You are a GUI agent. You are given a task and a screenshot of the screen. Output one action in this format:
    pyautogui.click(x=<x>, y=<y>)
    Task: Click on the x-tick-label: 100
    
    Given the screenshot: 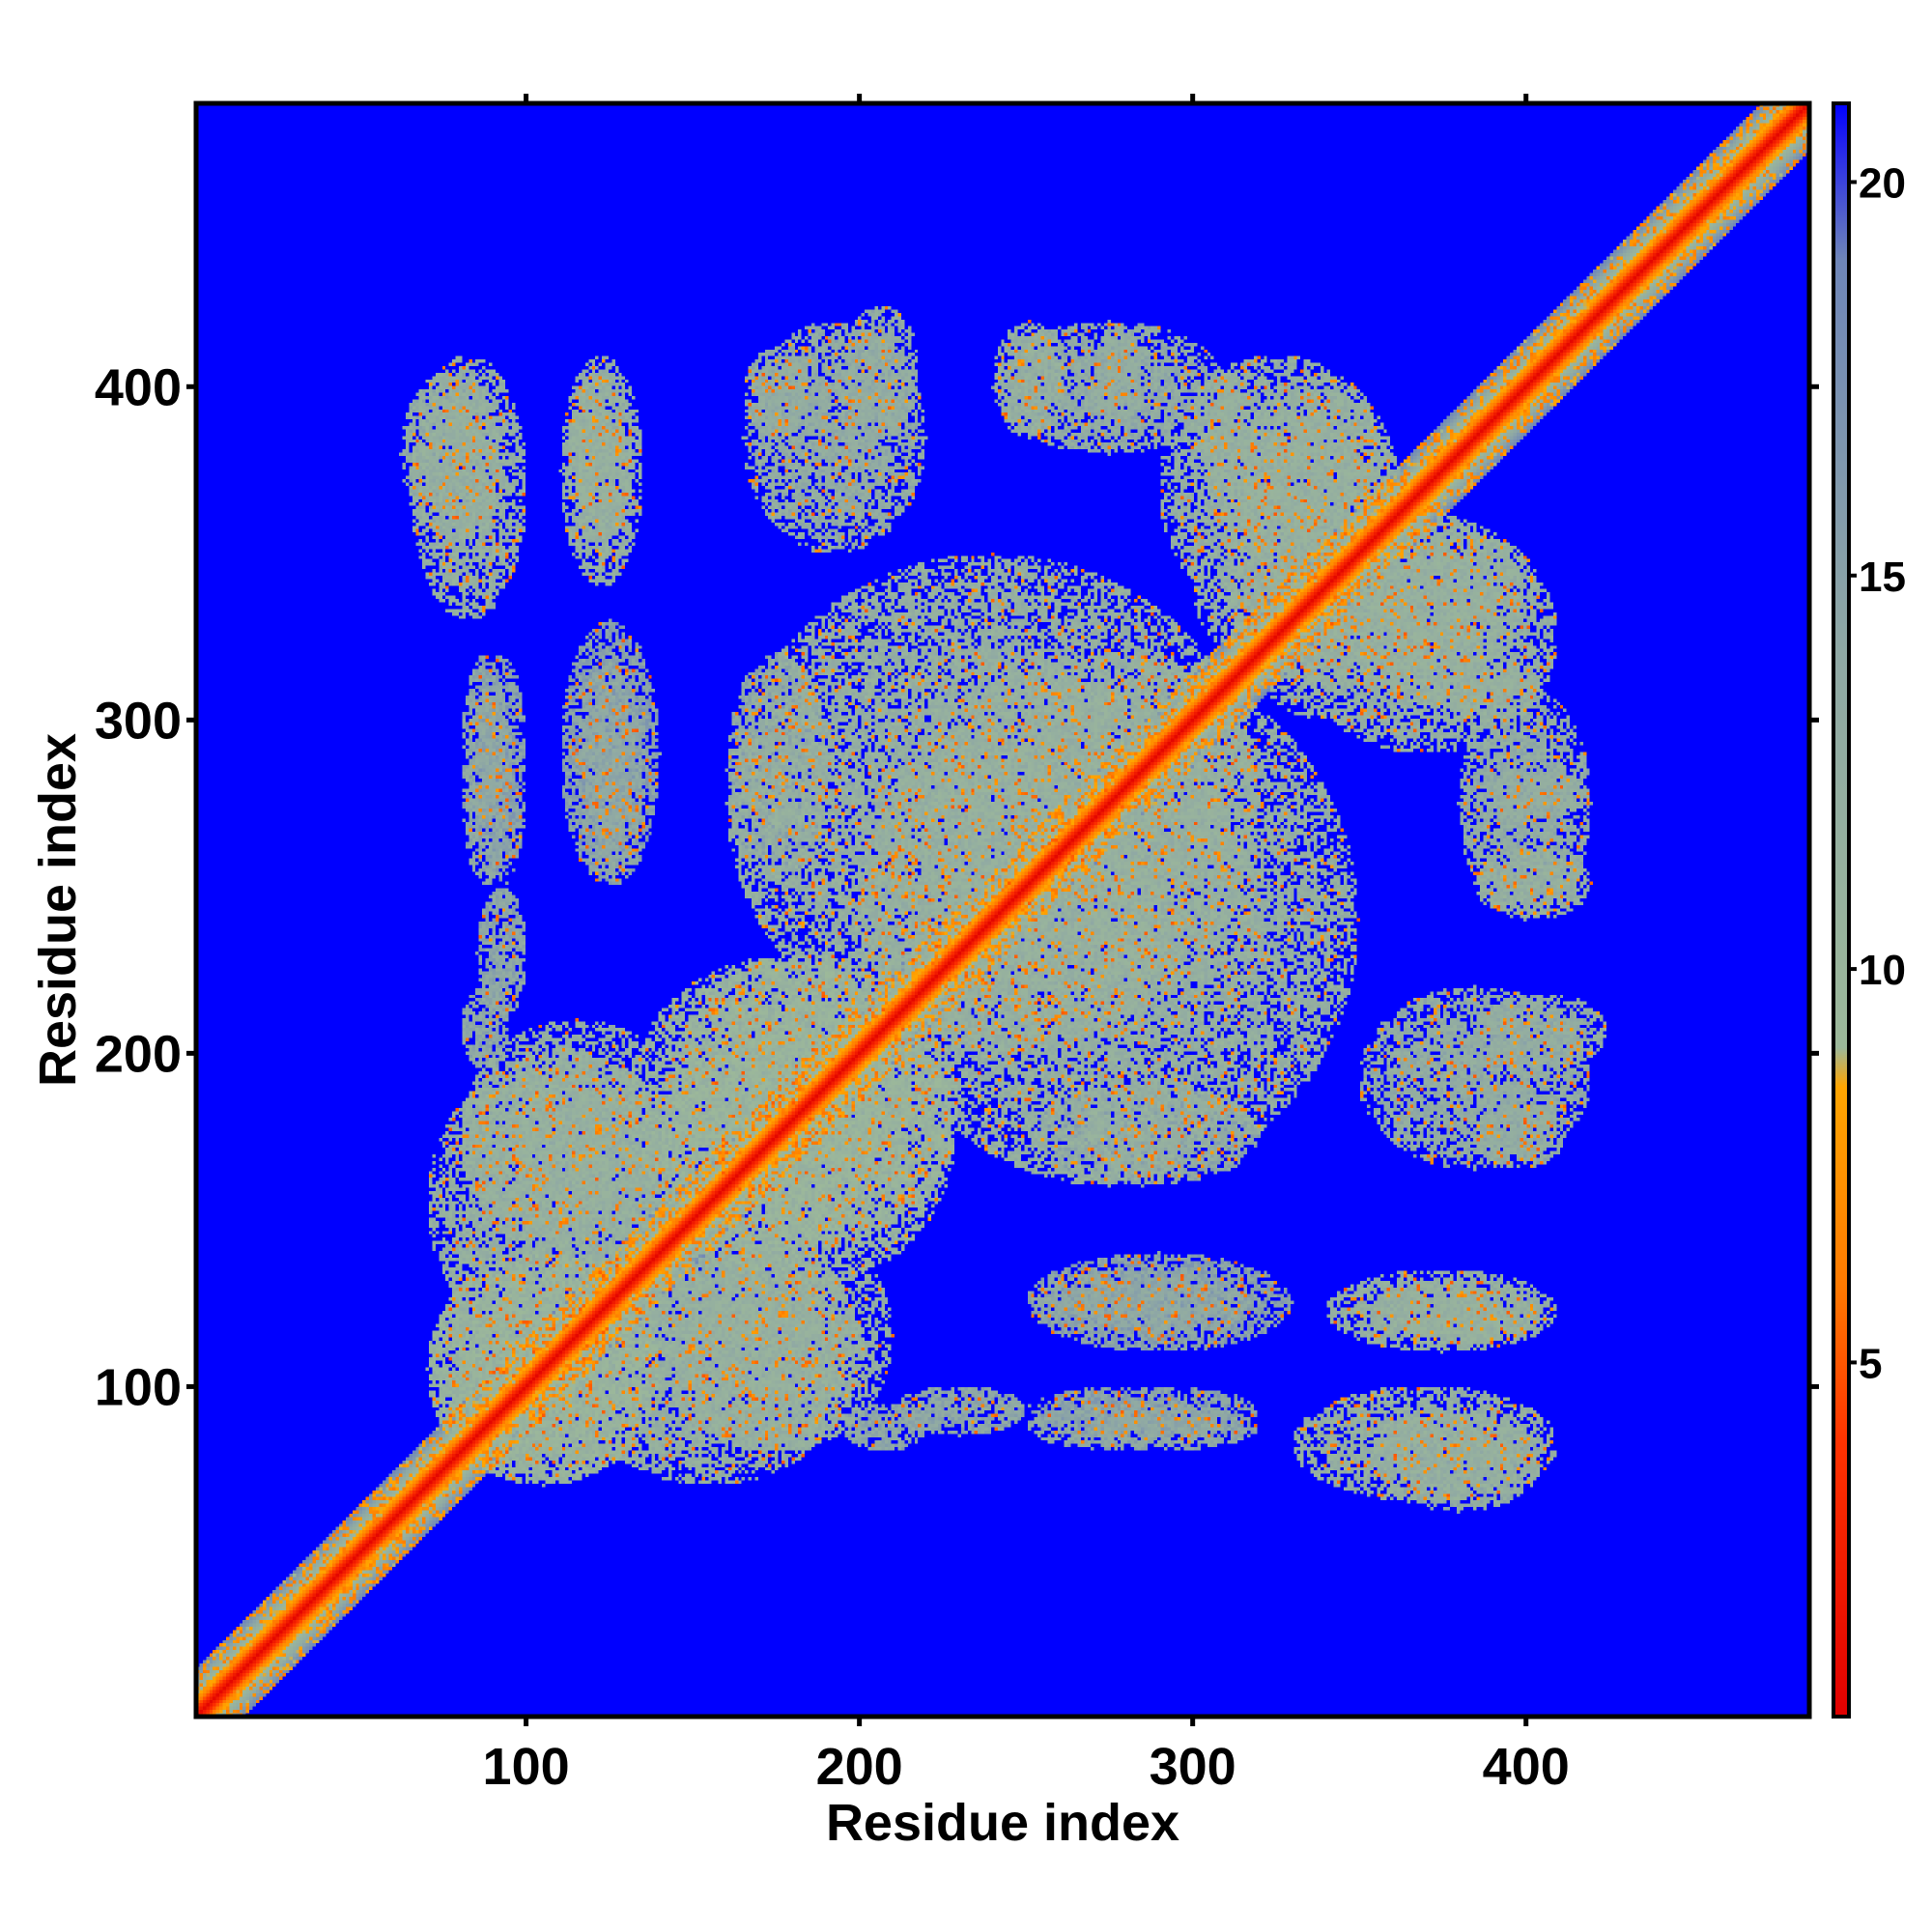 What is the action you would take?
    pyautogui.click(x=526, y=1767)
    